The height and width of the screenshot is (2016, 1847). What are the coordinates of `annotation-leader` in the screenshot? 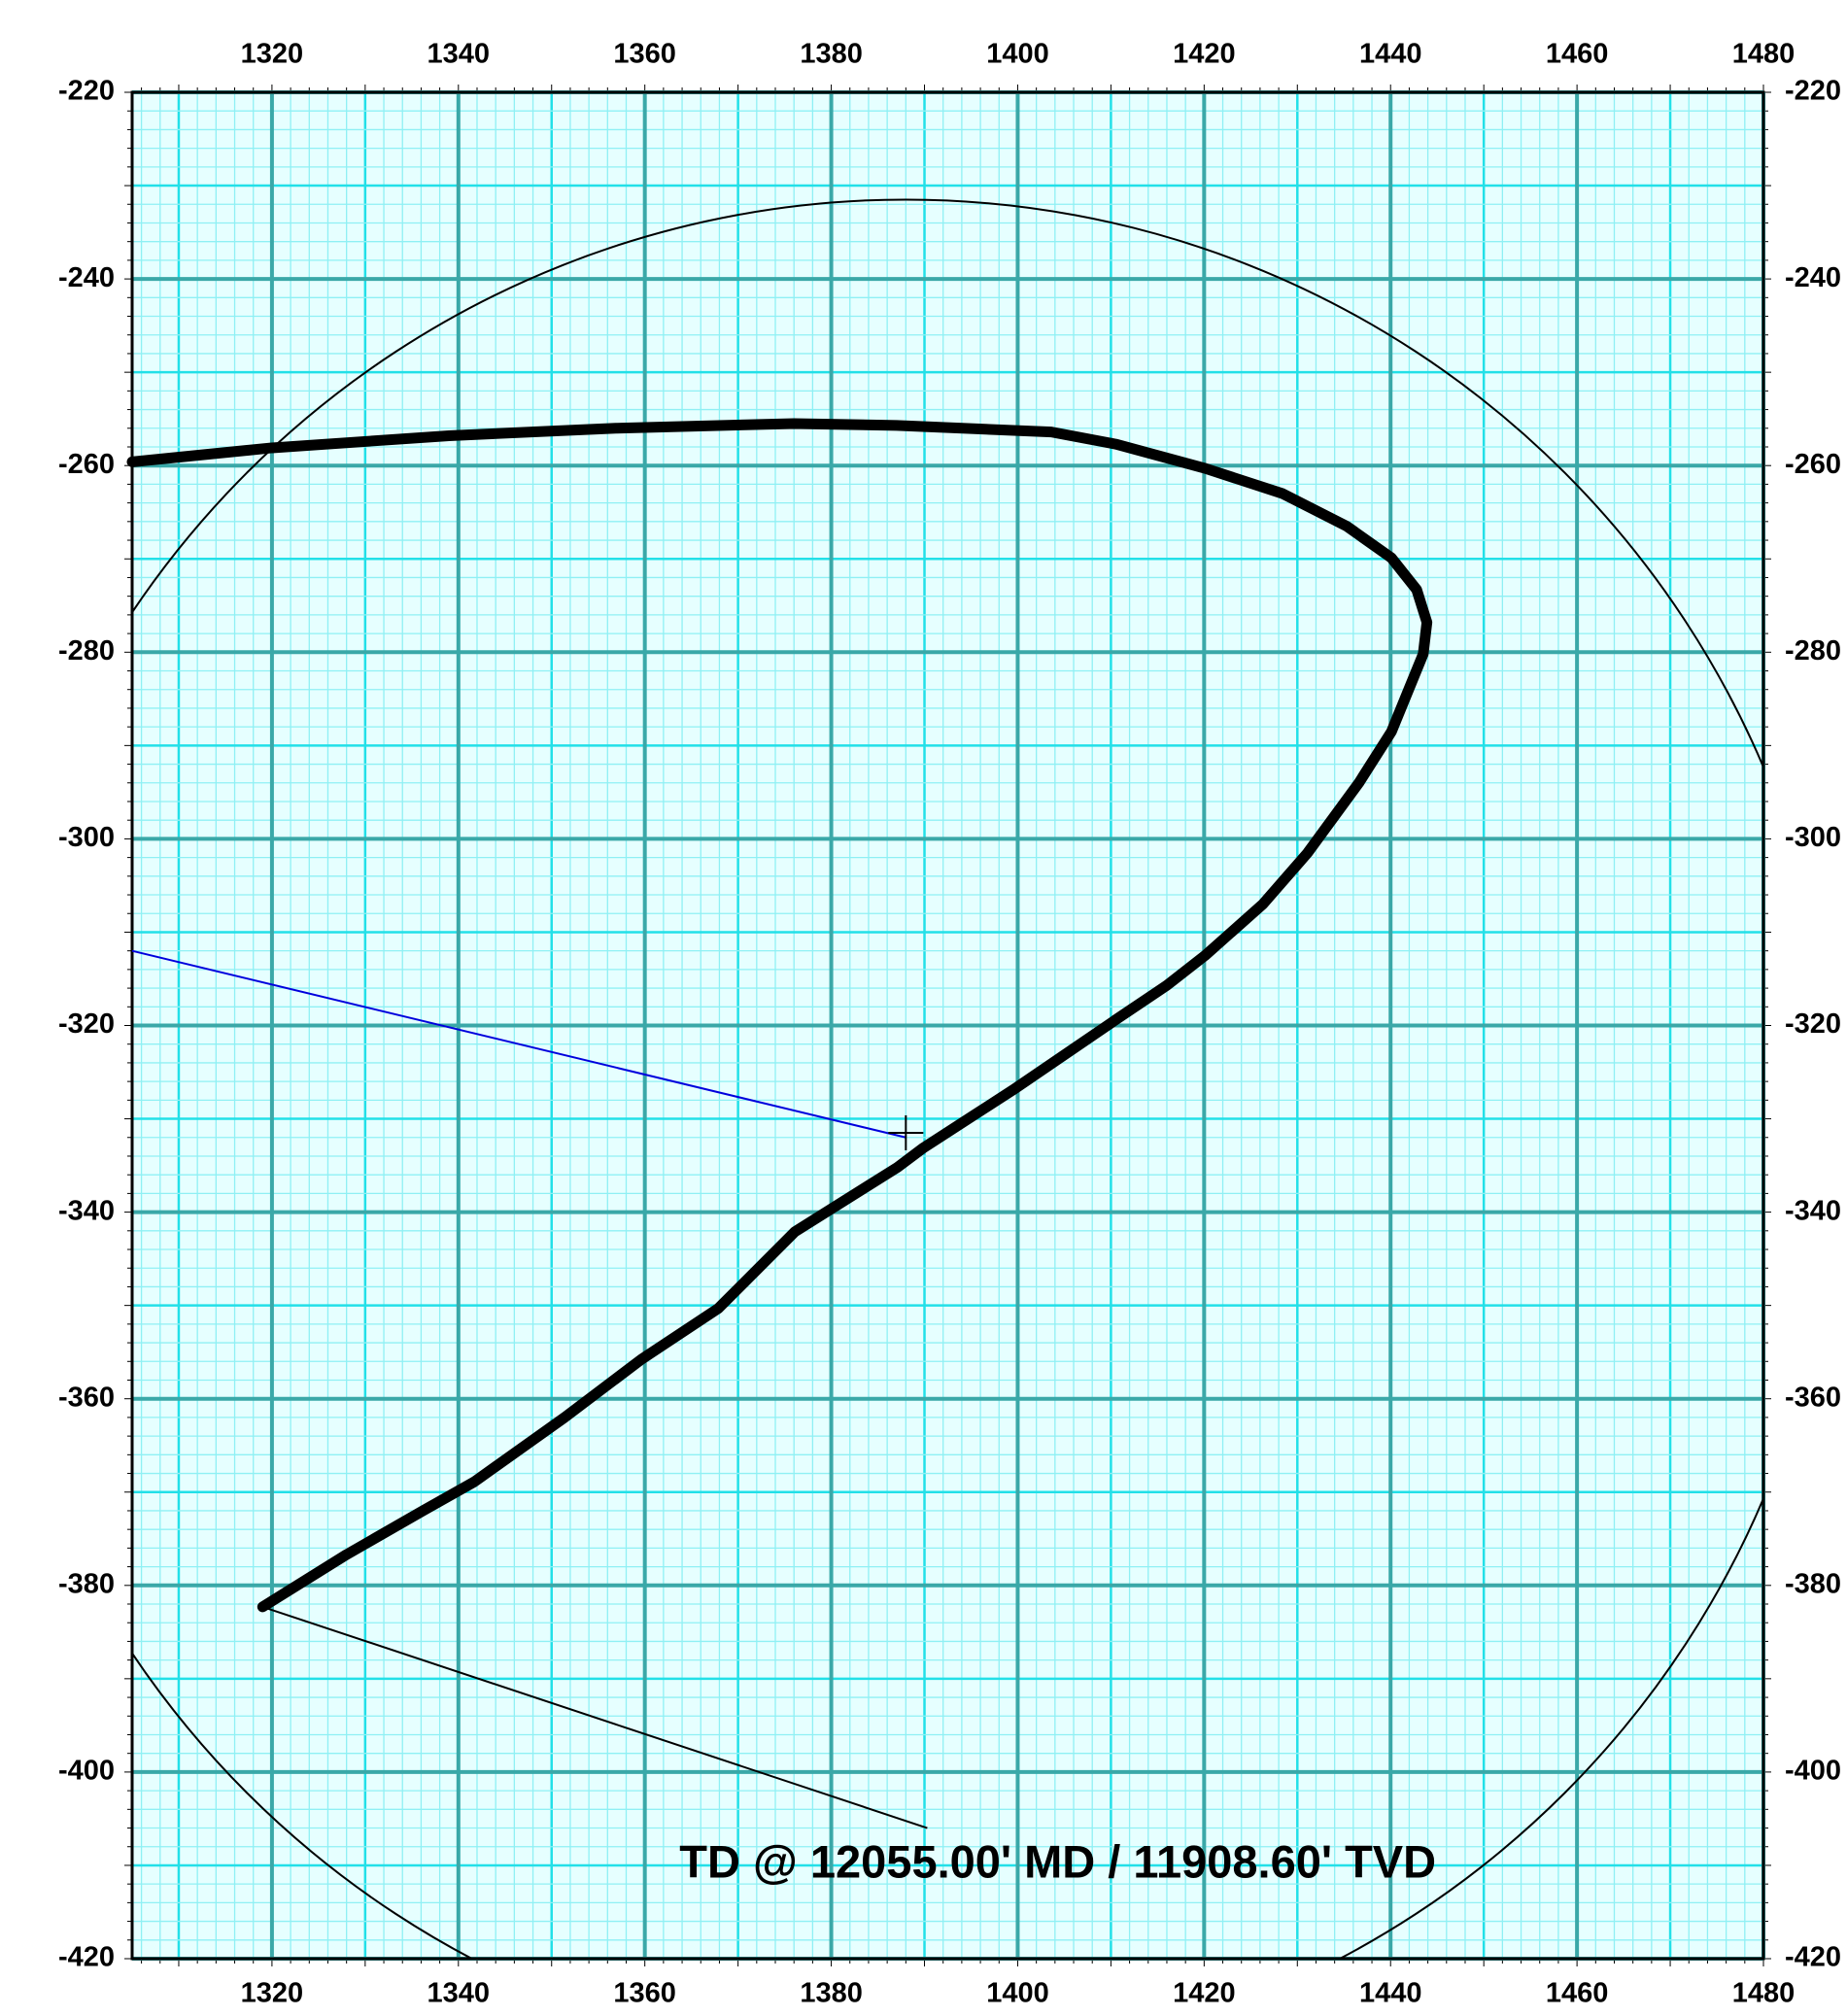 It's located at (595, 1717).